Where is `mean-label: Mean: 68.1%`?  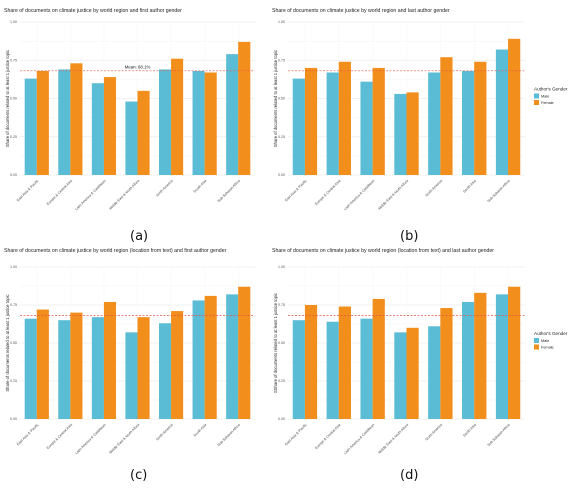
mean-label: Mean: 68.1% is located at coordinates (138, 66).